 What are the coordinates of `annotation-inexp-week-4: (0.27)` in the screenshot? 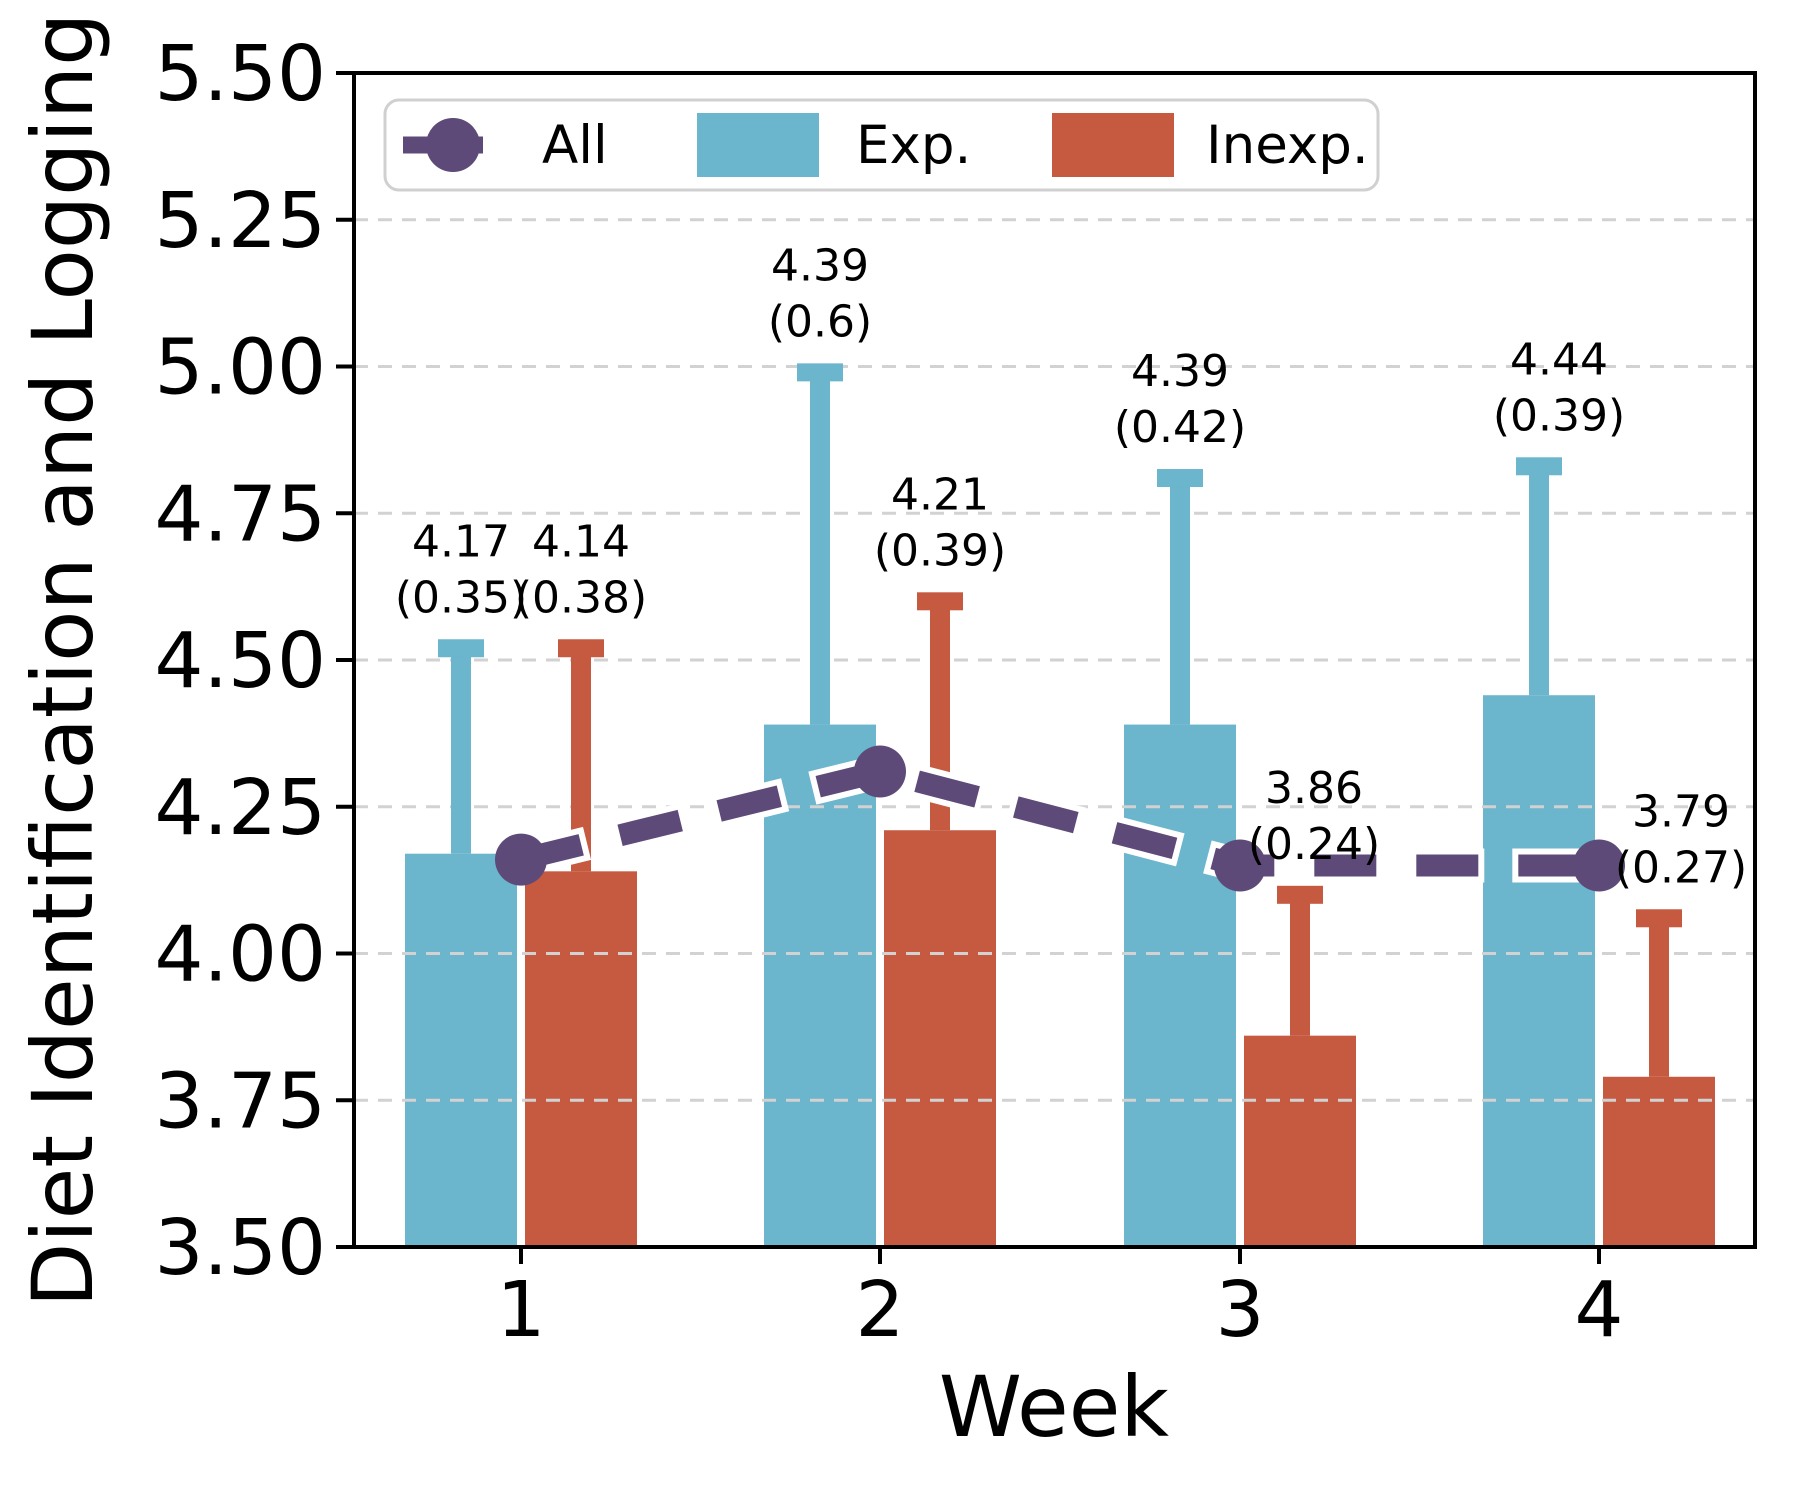 It's located at (1681, 867).